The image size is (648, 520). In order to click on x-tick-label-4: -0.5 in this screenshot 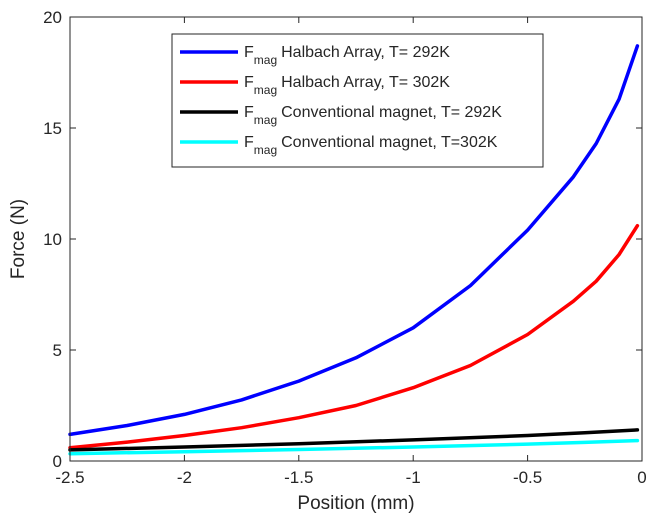, I will do `click(527, 477)`.